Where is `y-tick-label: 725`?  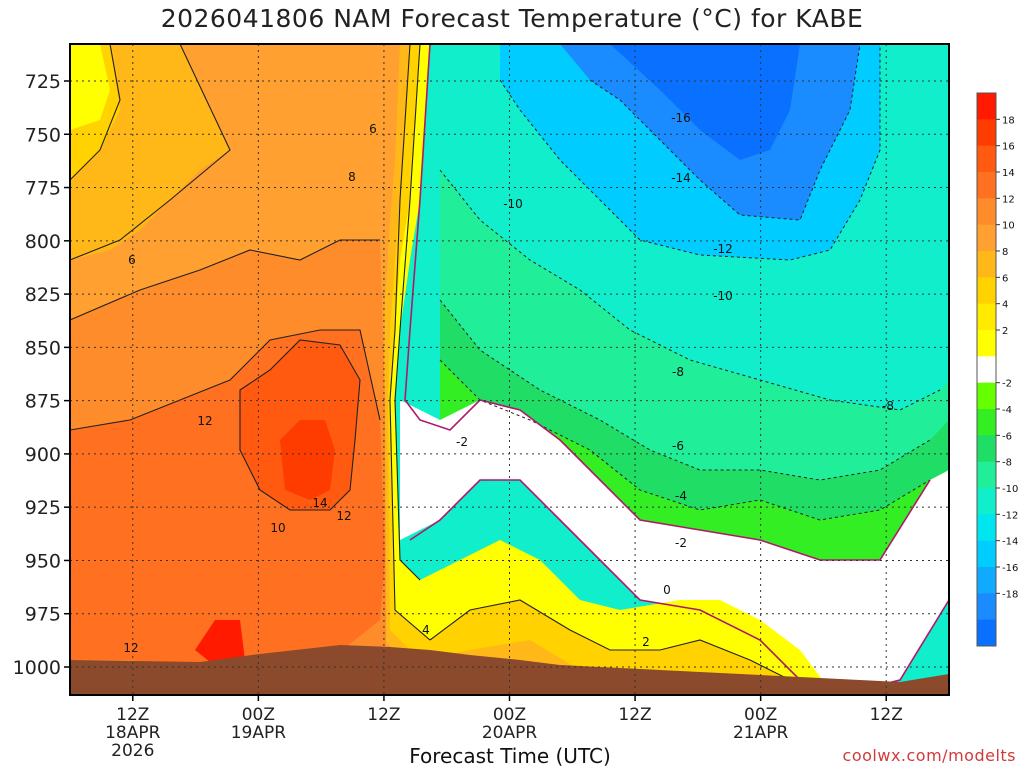
y-tick-label: 725 is located at coordinates (43, 82).